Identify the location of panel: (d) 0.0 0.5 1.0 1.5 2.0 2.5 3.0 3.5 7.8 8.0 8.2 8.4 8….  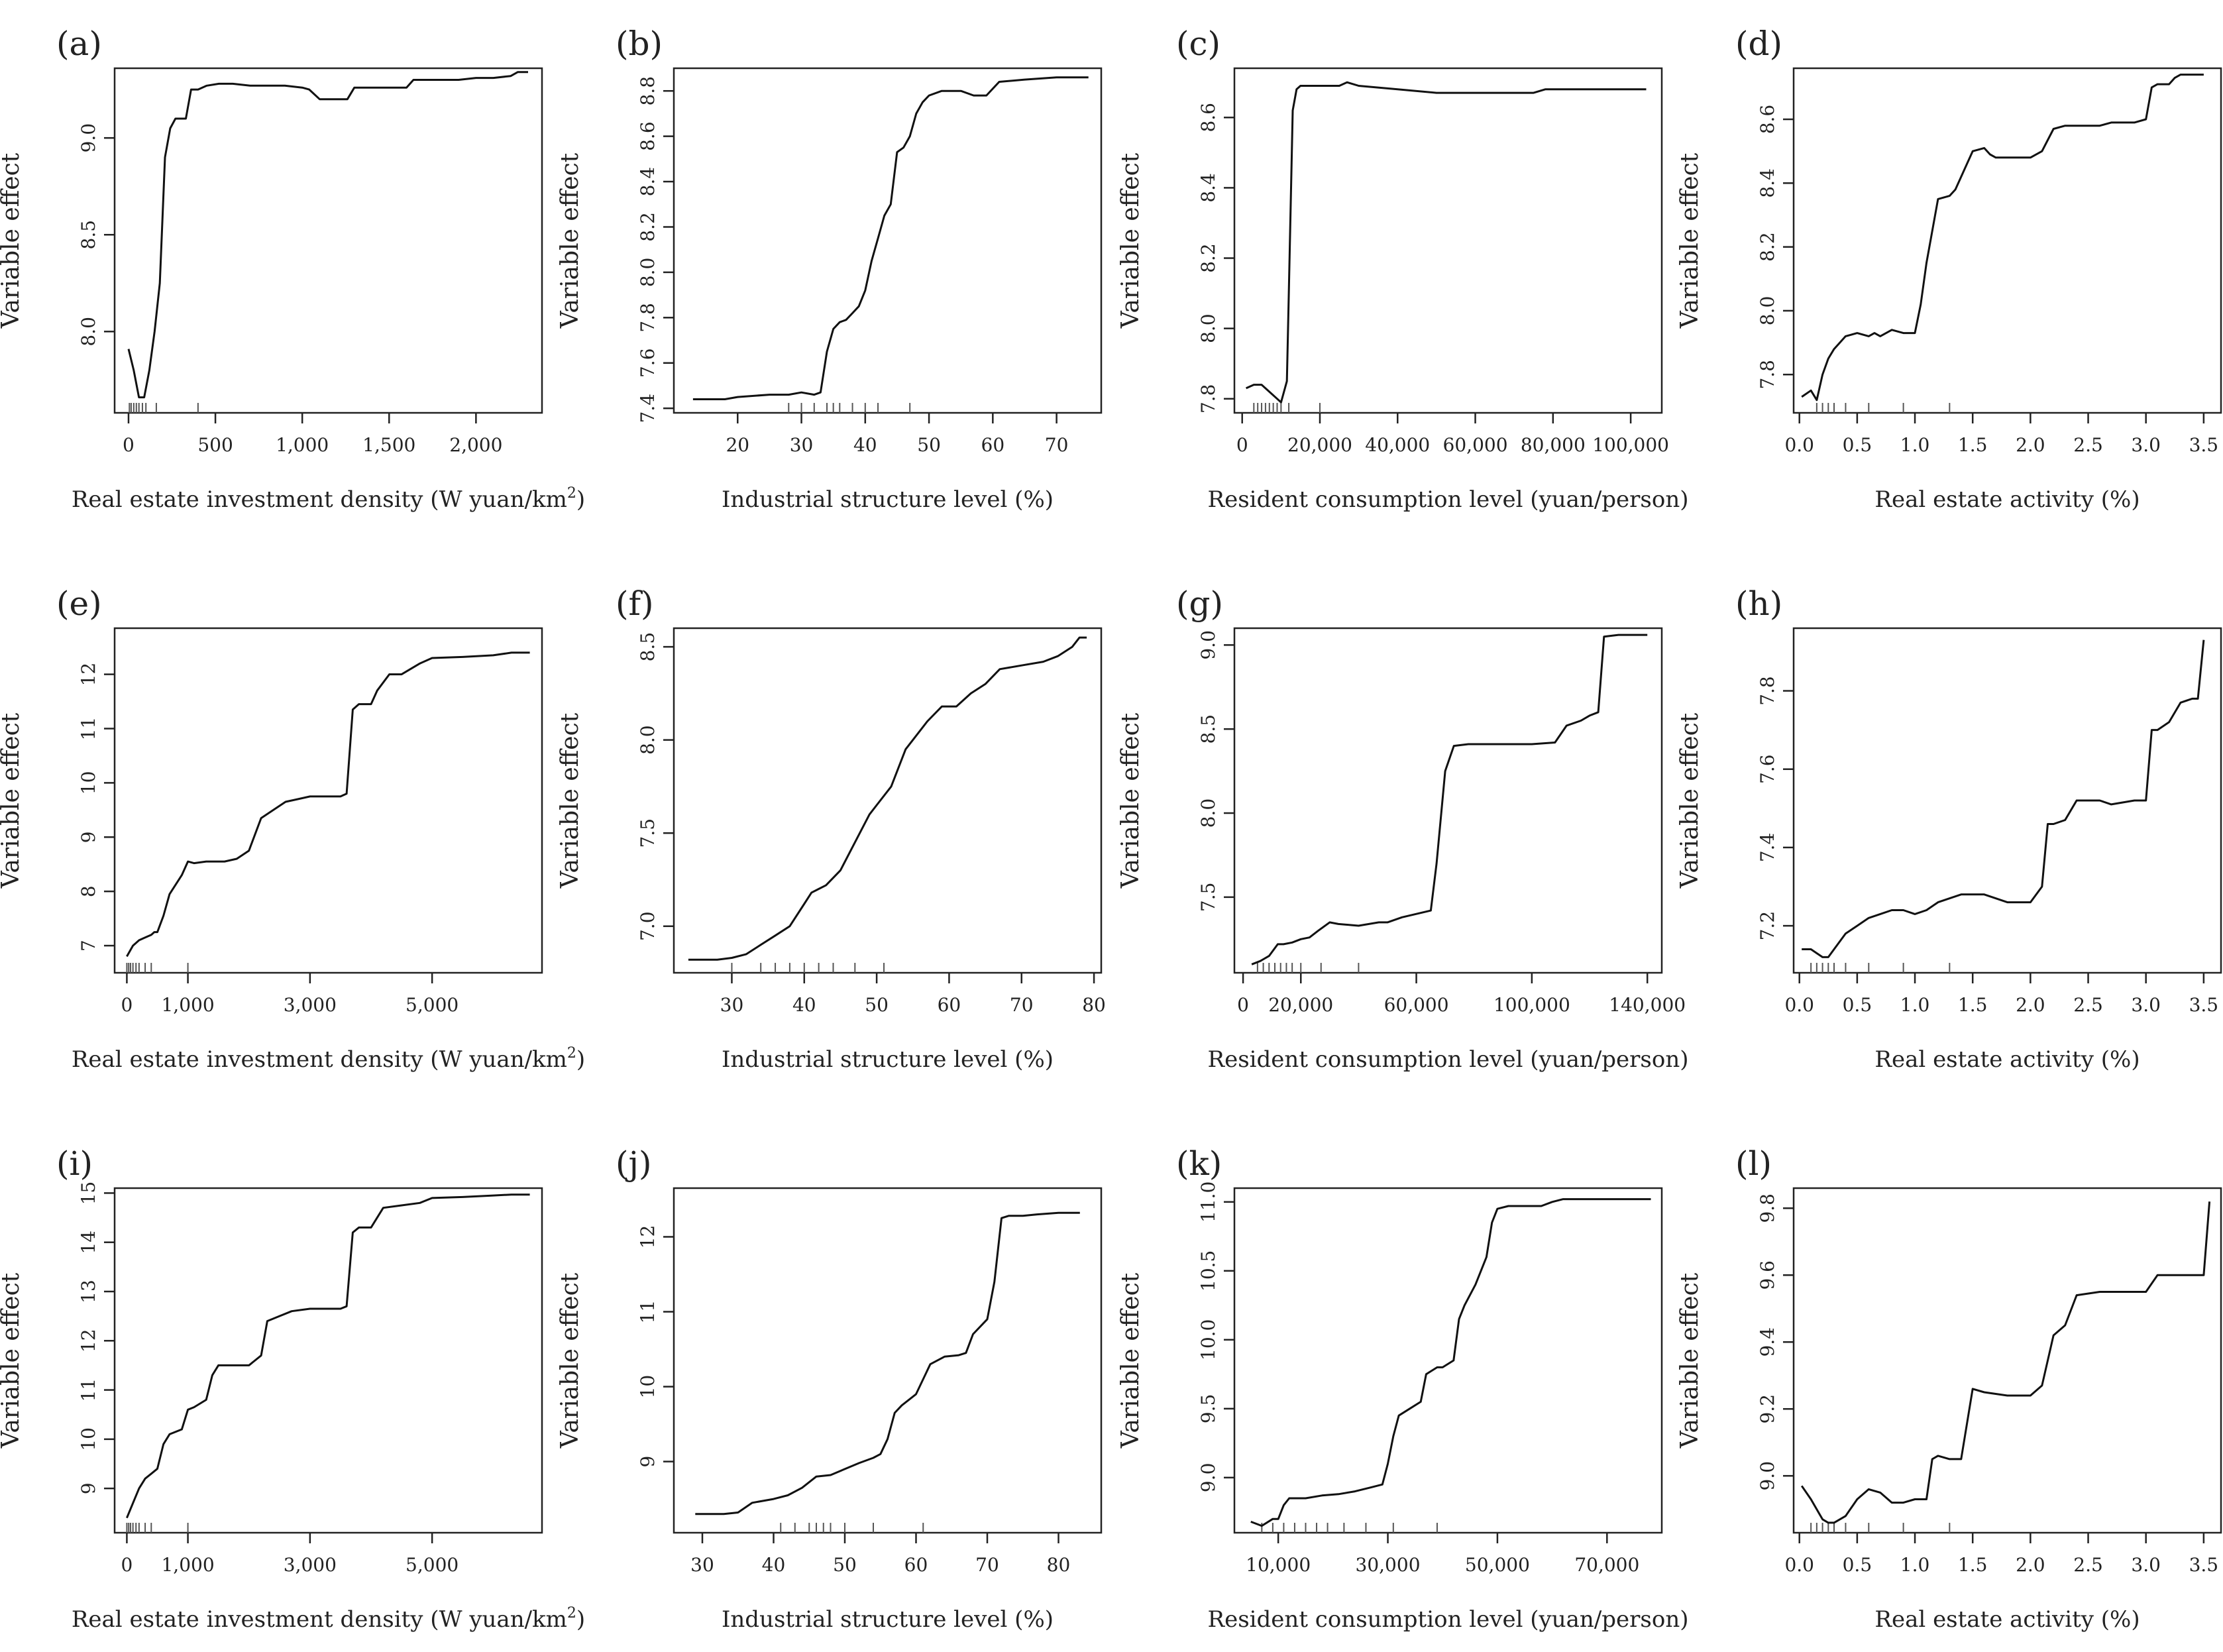
(1949, 269).